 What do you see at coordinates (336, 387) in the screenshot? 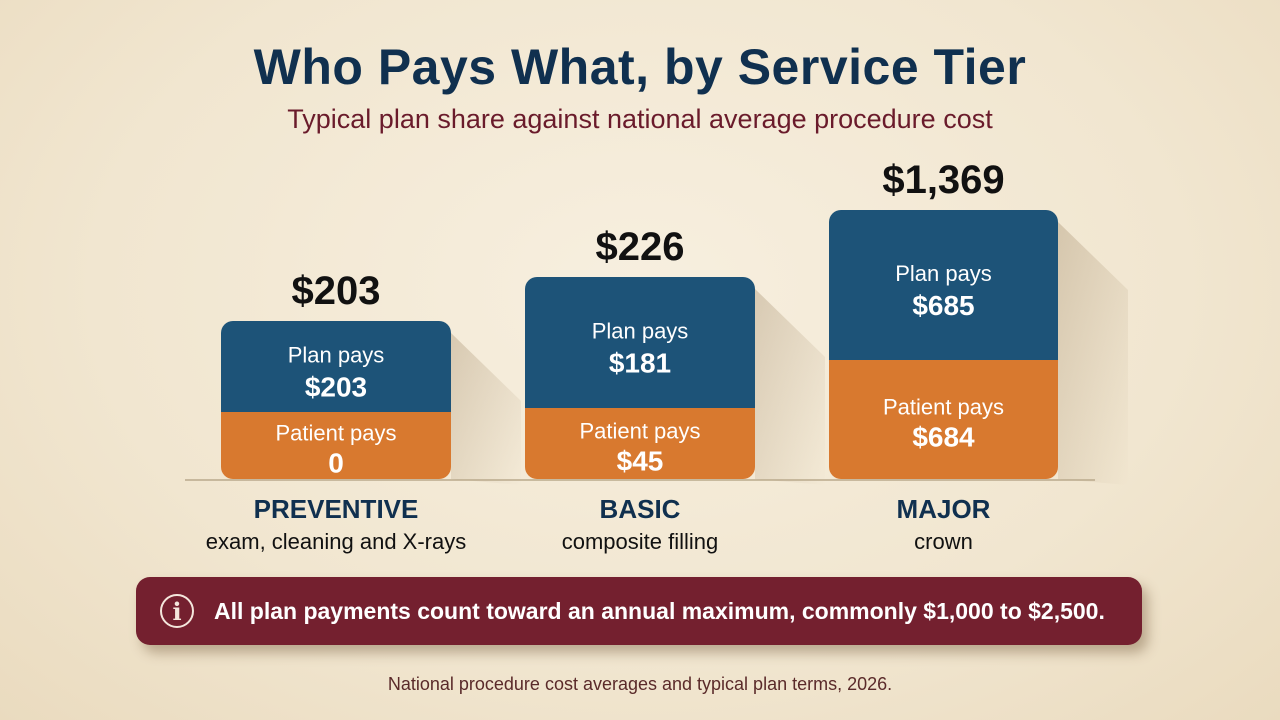
I see `plan-value-label-preventive: $203` at bounding box center [336, 387].